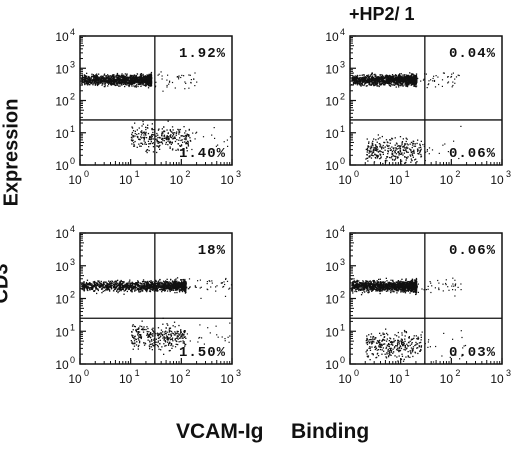 This screenshot has height=451, width=520. Describe the element at coordinates (497, 180) in the screenshot. I see `x-tick-label: 10` at that location.